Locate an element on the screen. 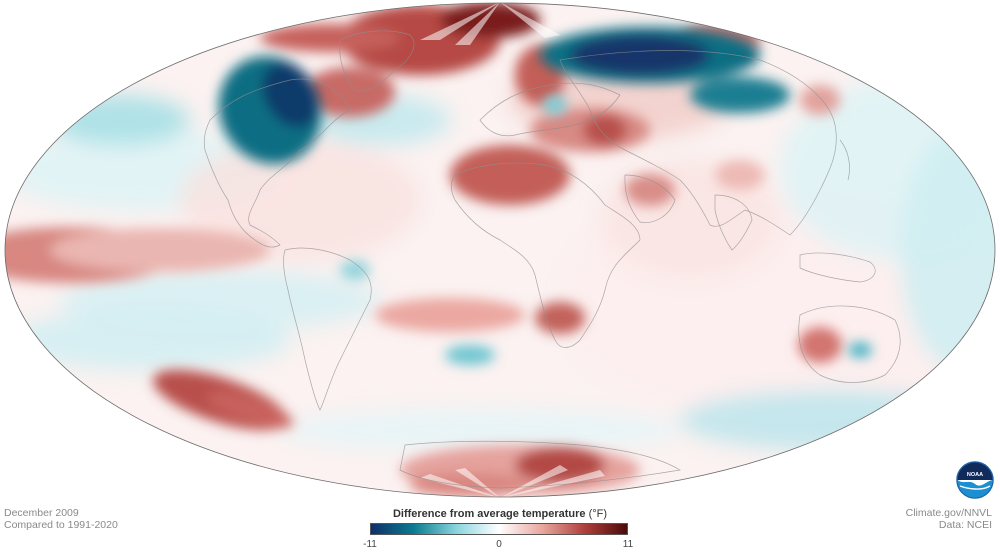  legend-title-row: Difference from average temperature (°F) is located at coordinates (500, 514).